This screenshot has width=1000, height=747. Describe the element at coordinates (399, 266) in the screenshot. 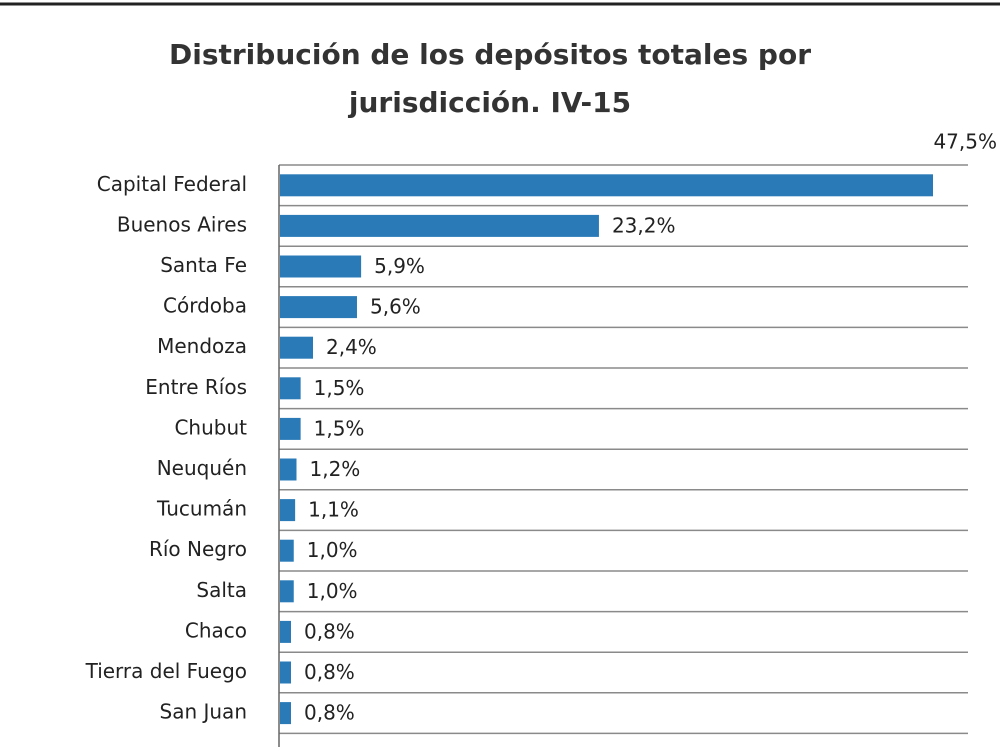

I see `value-label: 5,9%` at that location.